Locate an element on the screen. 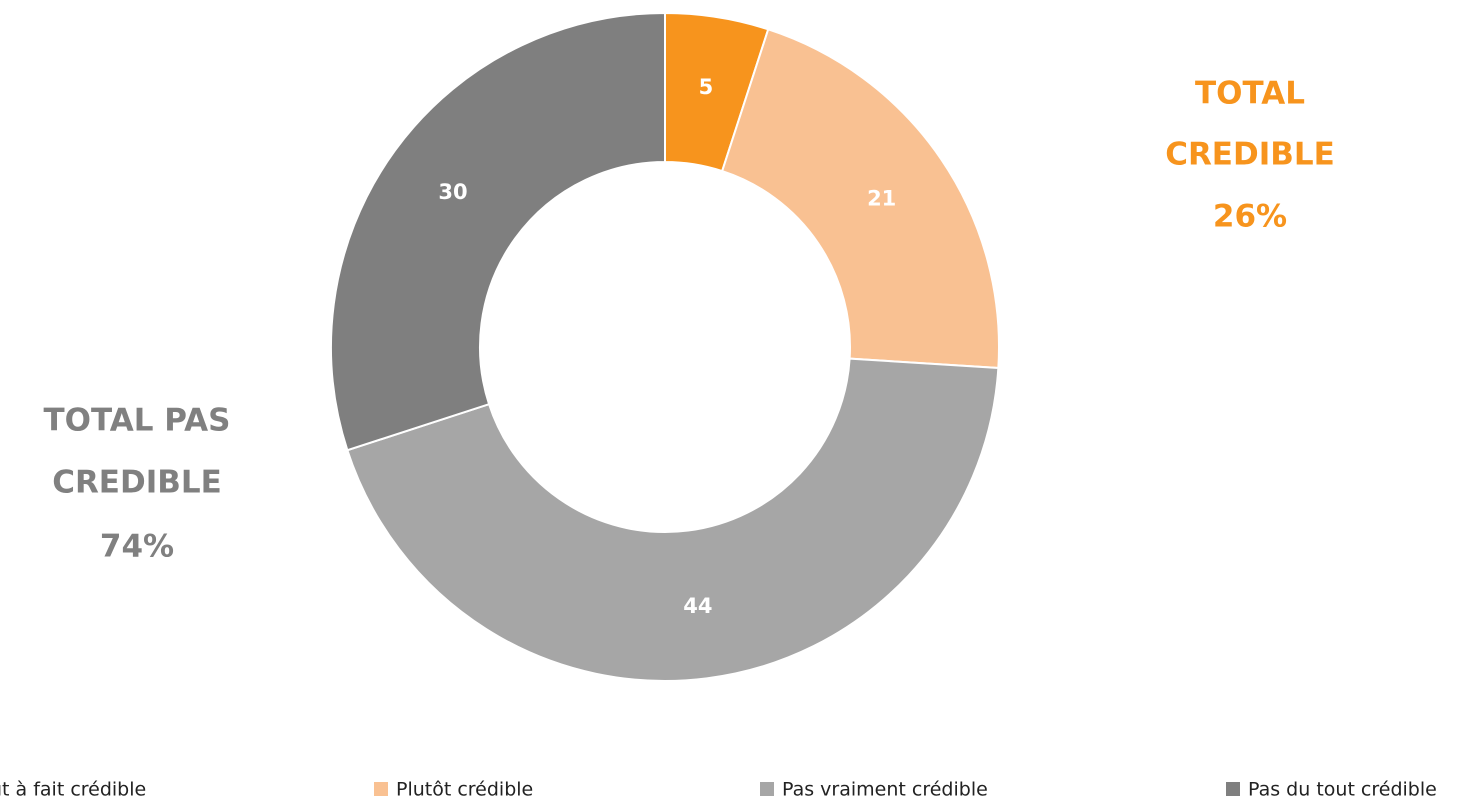 Image resolution: width=1473 pixels, height=802 pixels. legend-label: Plutôt crédible is located at coordinates (464, 790).